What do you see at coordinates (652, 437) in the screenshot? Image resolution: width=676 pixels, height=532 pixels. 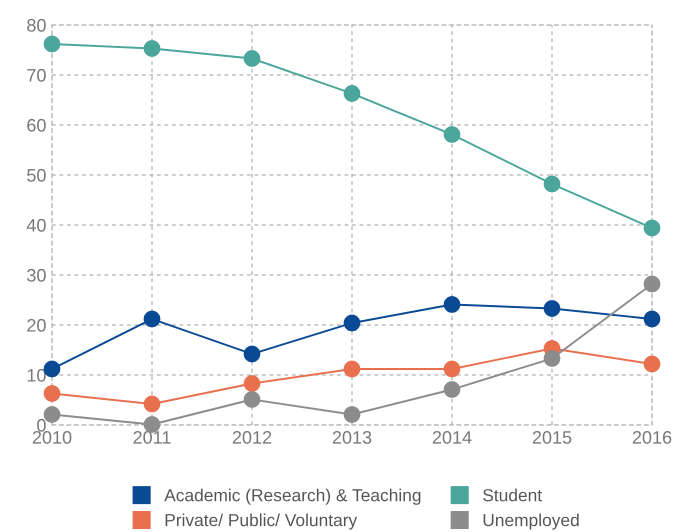 I see `x-tick-label: 2016` at bounding box center [652, 437].